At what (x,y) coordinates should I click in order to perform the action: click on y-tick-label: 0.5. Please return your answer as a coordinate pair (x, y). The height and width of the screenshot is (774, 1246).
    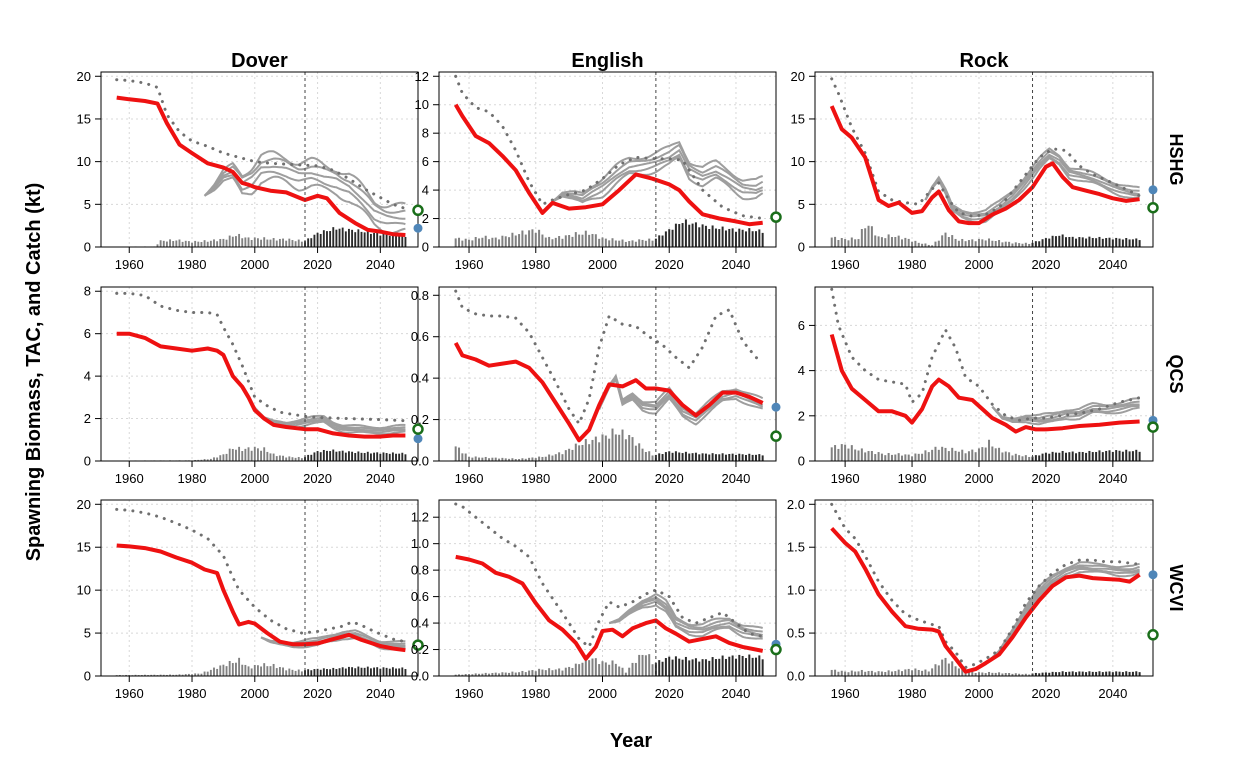
    Looking at the image, I should click on (796, 633).